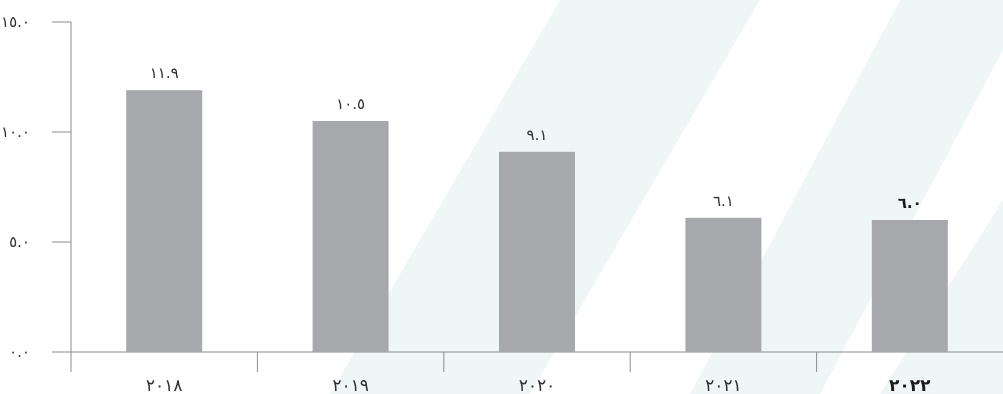  I want to click on x-tick-label: ٢٠١٨, so click(164, 385).